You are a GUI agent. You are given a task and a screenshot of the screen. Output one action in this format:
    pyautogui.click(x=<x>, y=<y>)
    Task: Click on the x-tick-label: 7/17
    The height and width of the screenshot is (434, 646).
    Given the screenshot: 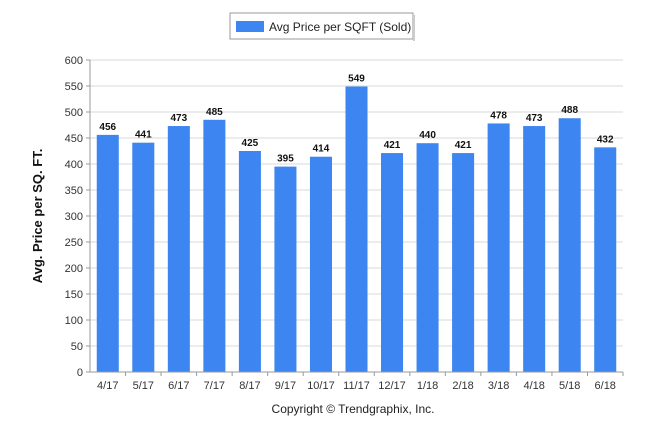 What is the action you would take?
    pyautogui.click(x=214, y=386)
    